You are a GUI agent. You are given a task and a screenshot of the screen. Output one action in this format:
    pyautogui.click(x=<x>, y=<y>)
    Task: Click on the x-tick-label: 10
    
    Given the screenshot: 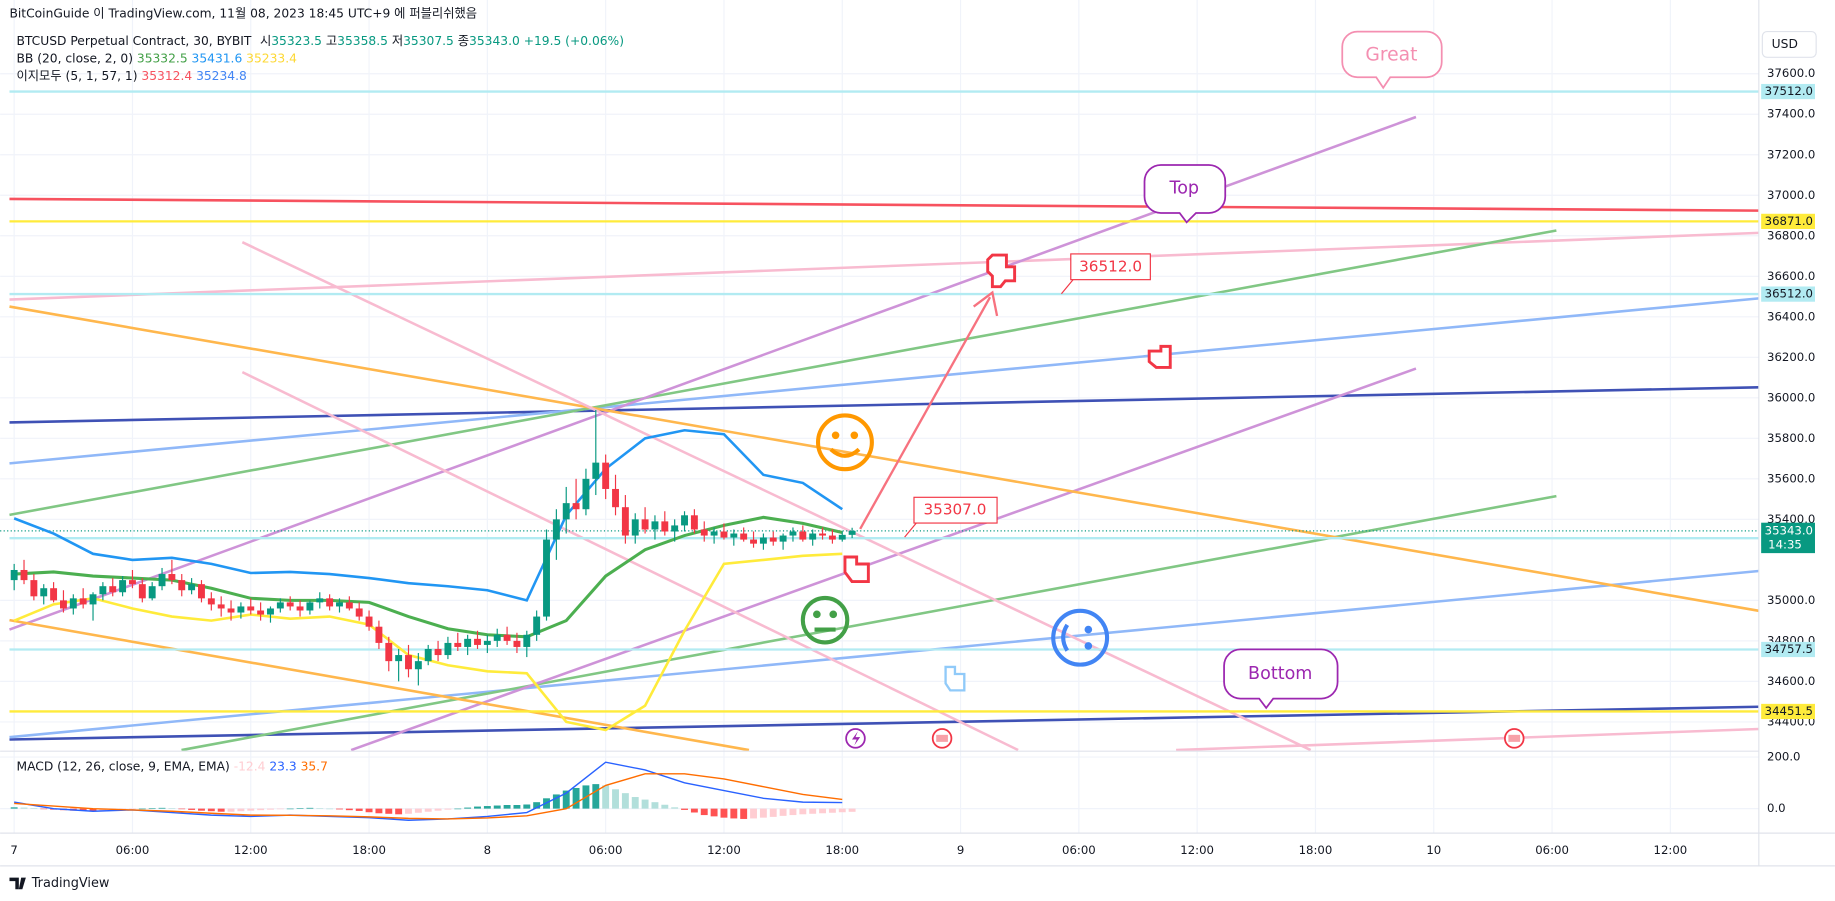 What is the action you would take?
    pyautogui.click(x=1433, y=850)
    